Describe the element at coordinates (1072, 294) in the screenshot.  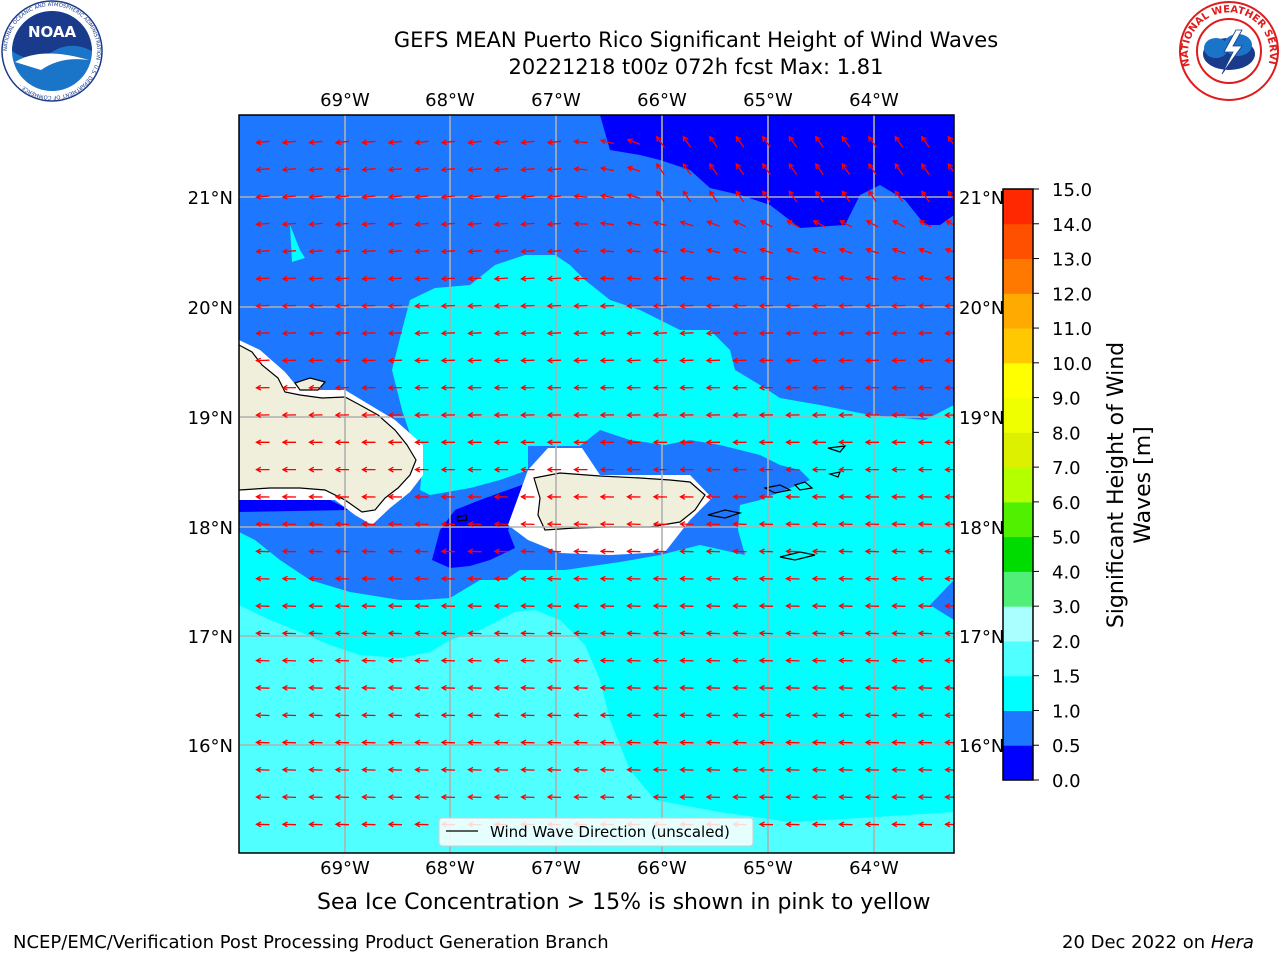
I see `colorbar-tick-label: 12.0` at that location.